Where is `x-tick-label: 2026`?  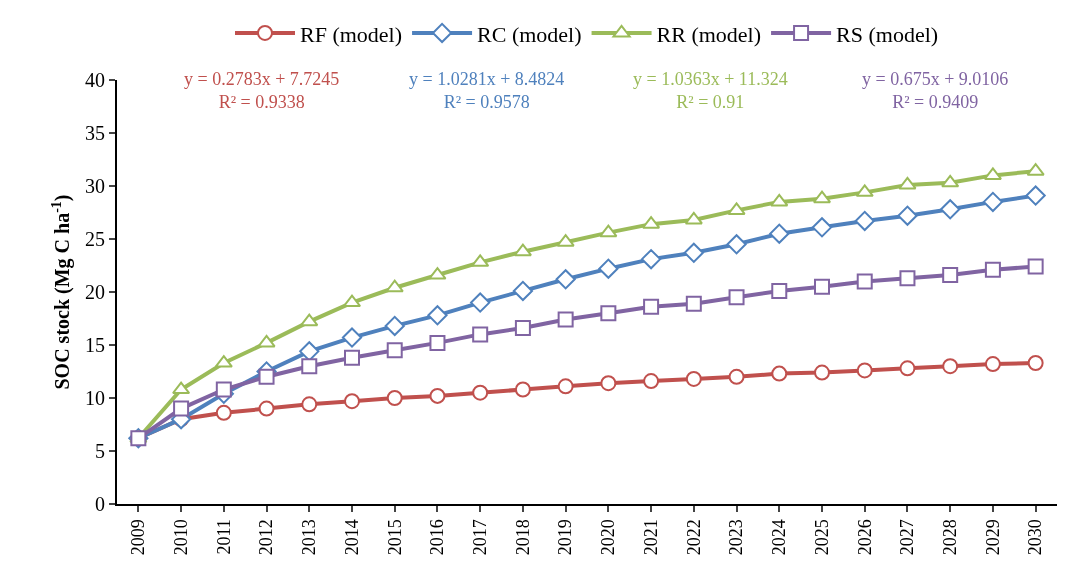 x-tick-label: 2026 is located at coordinates (864, 537).